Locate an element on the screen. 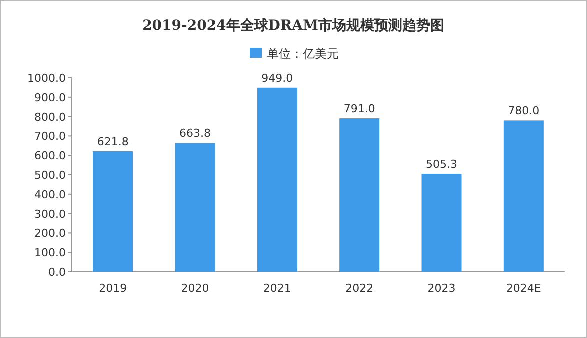  y-tick-label: 100.0 is located at coordinates (50, 253).